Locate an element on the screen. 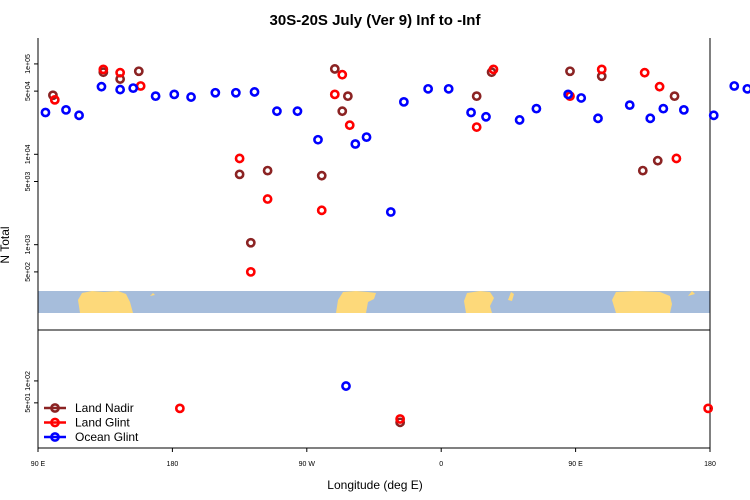  legend-item: Land Glint is located at coordinates (87, 423).